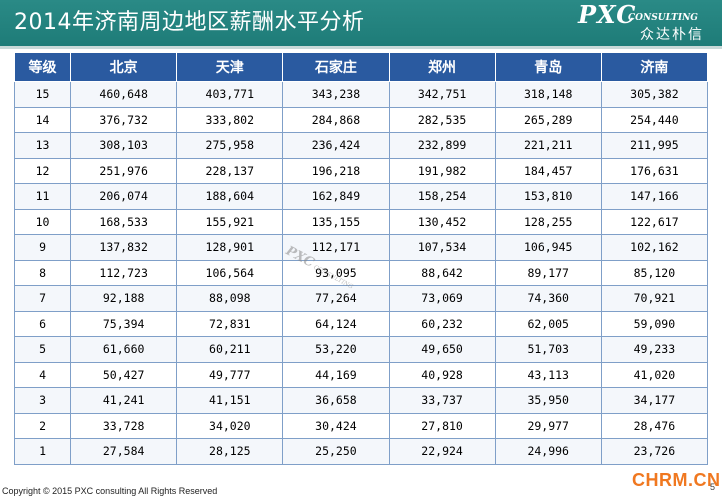  I want to click on salary-cell: 29,977, so click(548, 425).